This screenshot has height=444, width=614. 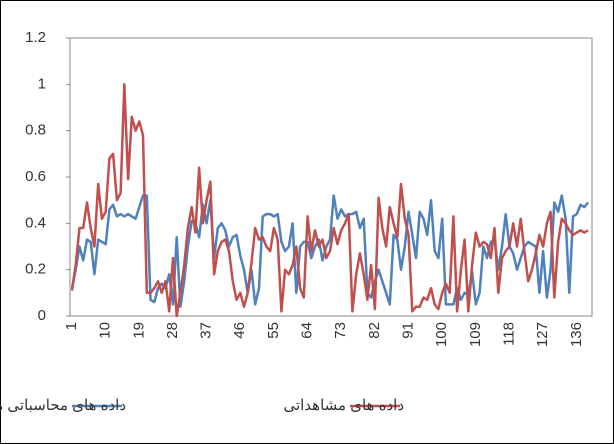 I want to click on x-tick-label: 1, so click(x=71, y=326).